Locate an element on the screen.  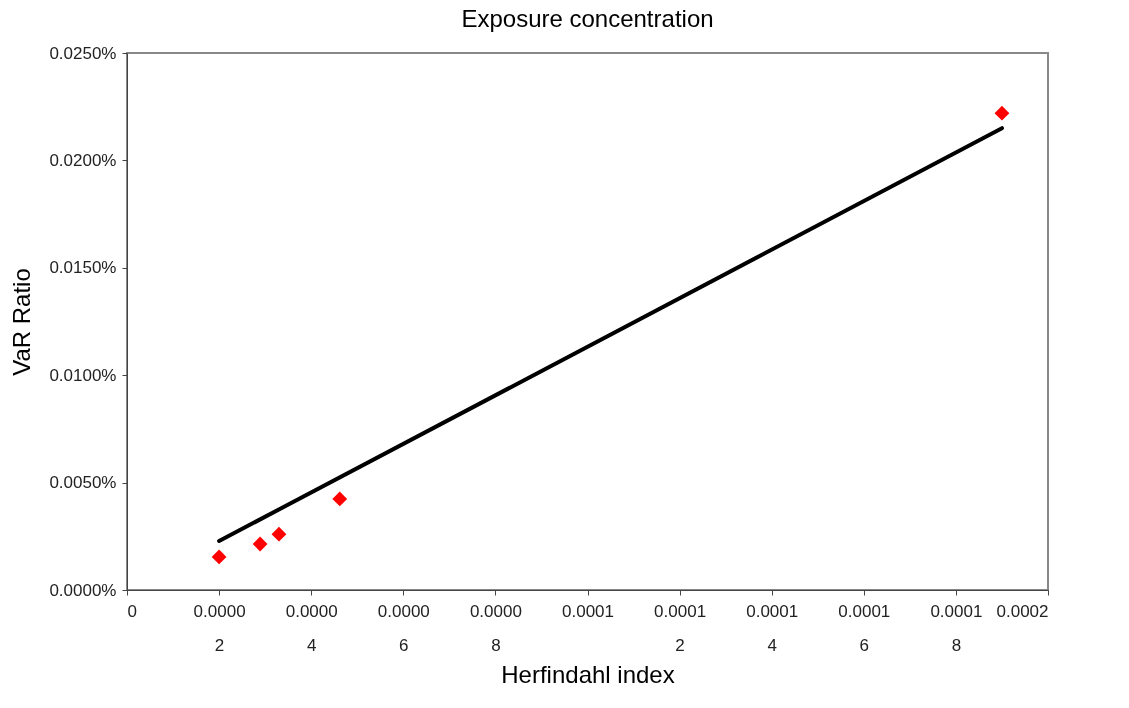
y-tick-label: 0.0250% is located at coordinates (83, 53).